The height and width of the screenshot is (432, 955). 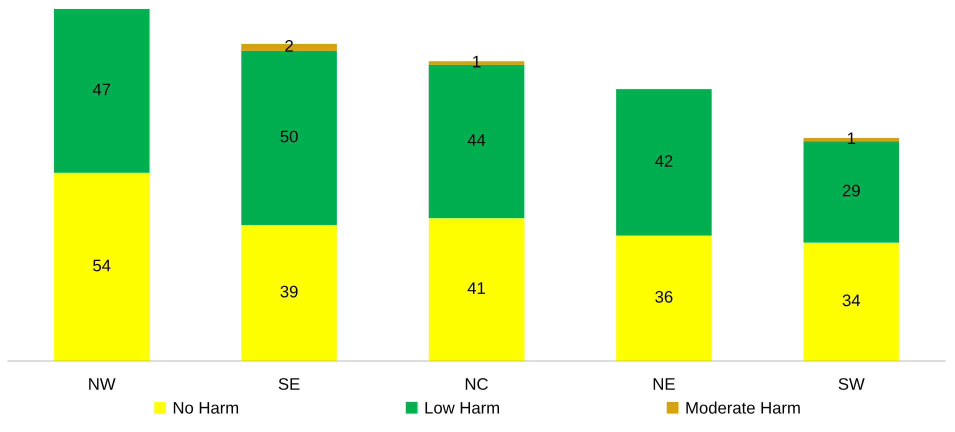 What do you see at coordinates (664, 384) in the screenshot?
I see `x-tick-label: NE` at bounding box center [664, 384].